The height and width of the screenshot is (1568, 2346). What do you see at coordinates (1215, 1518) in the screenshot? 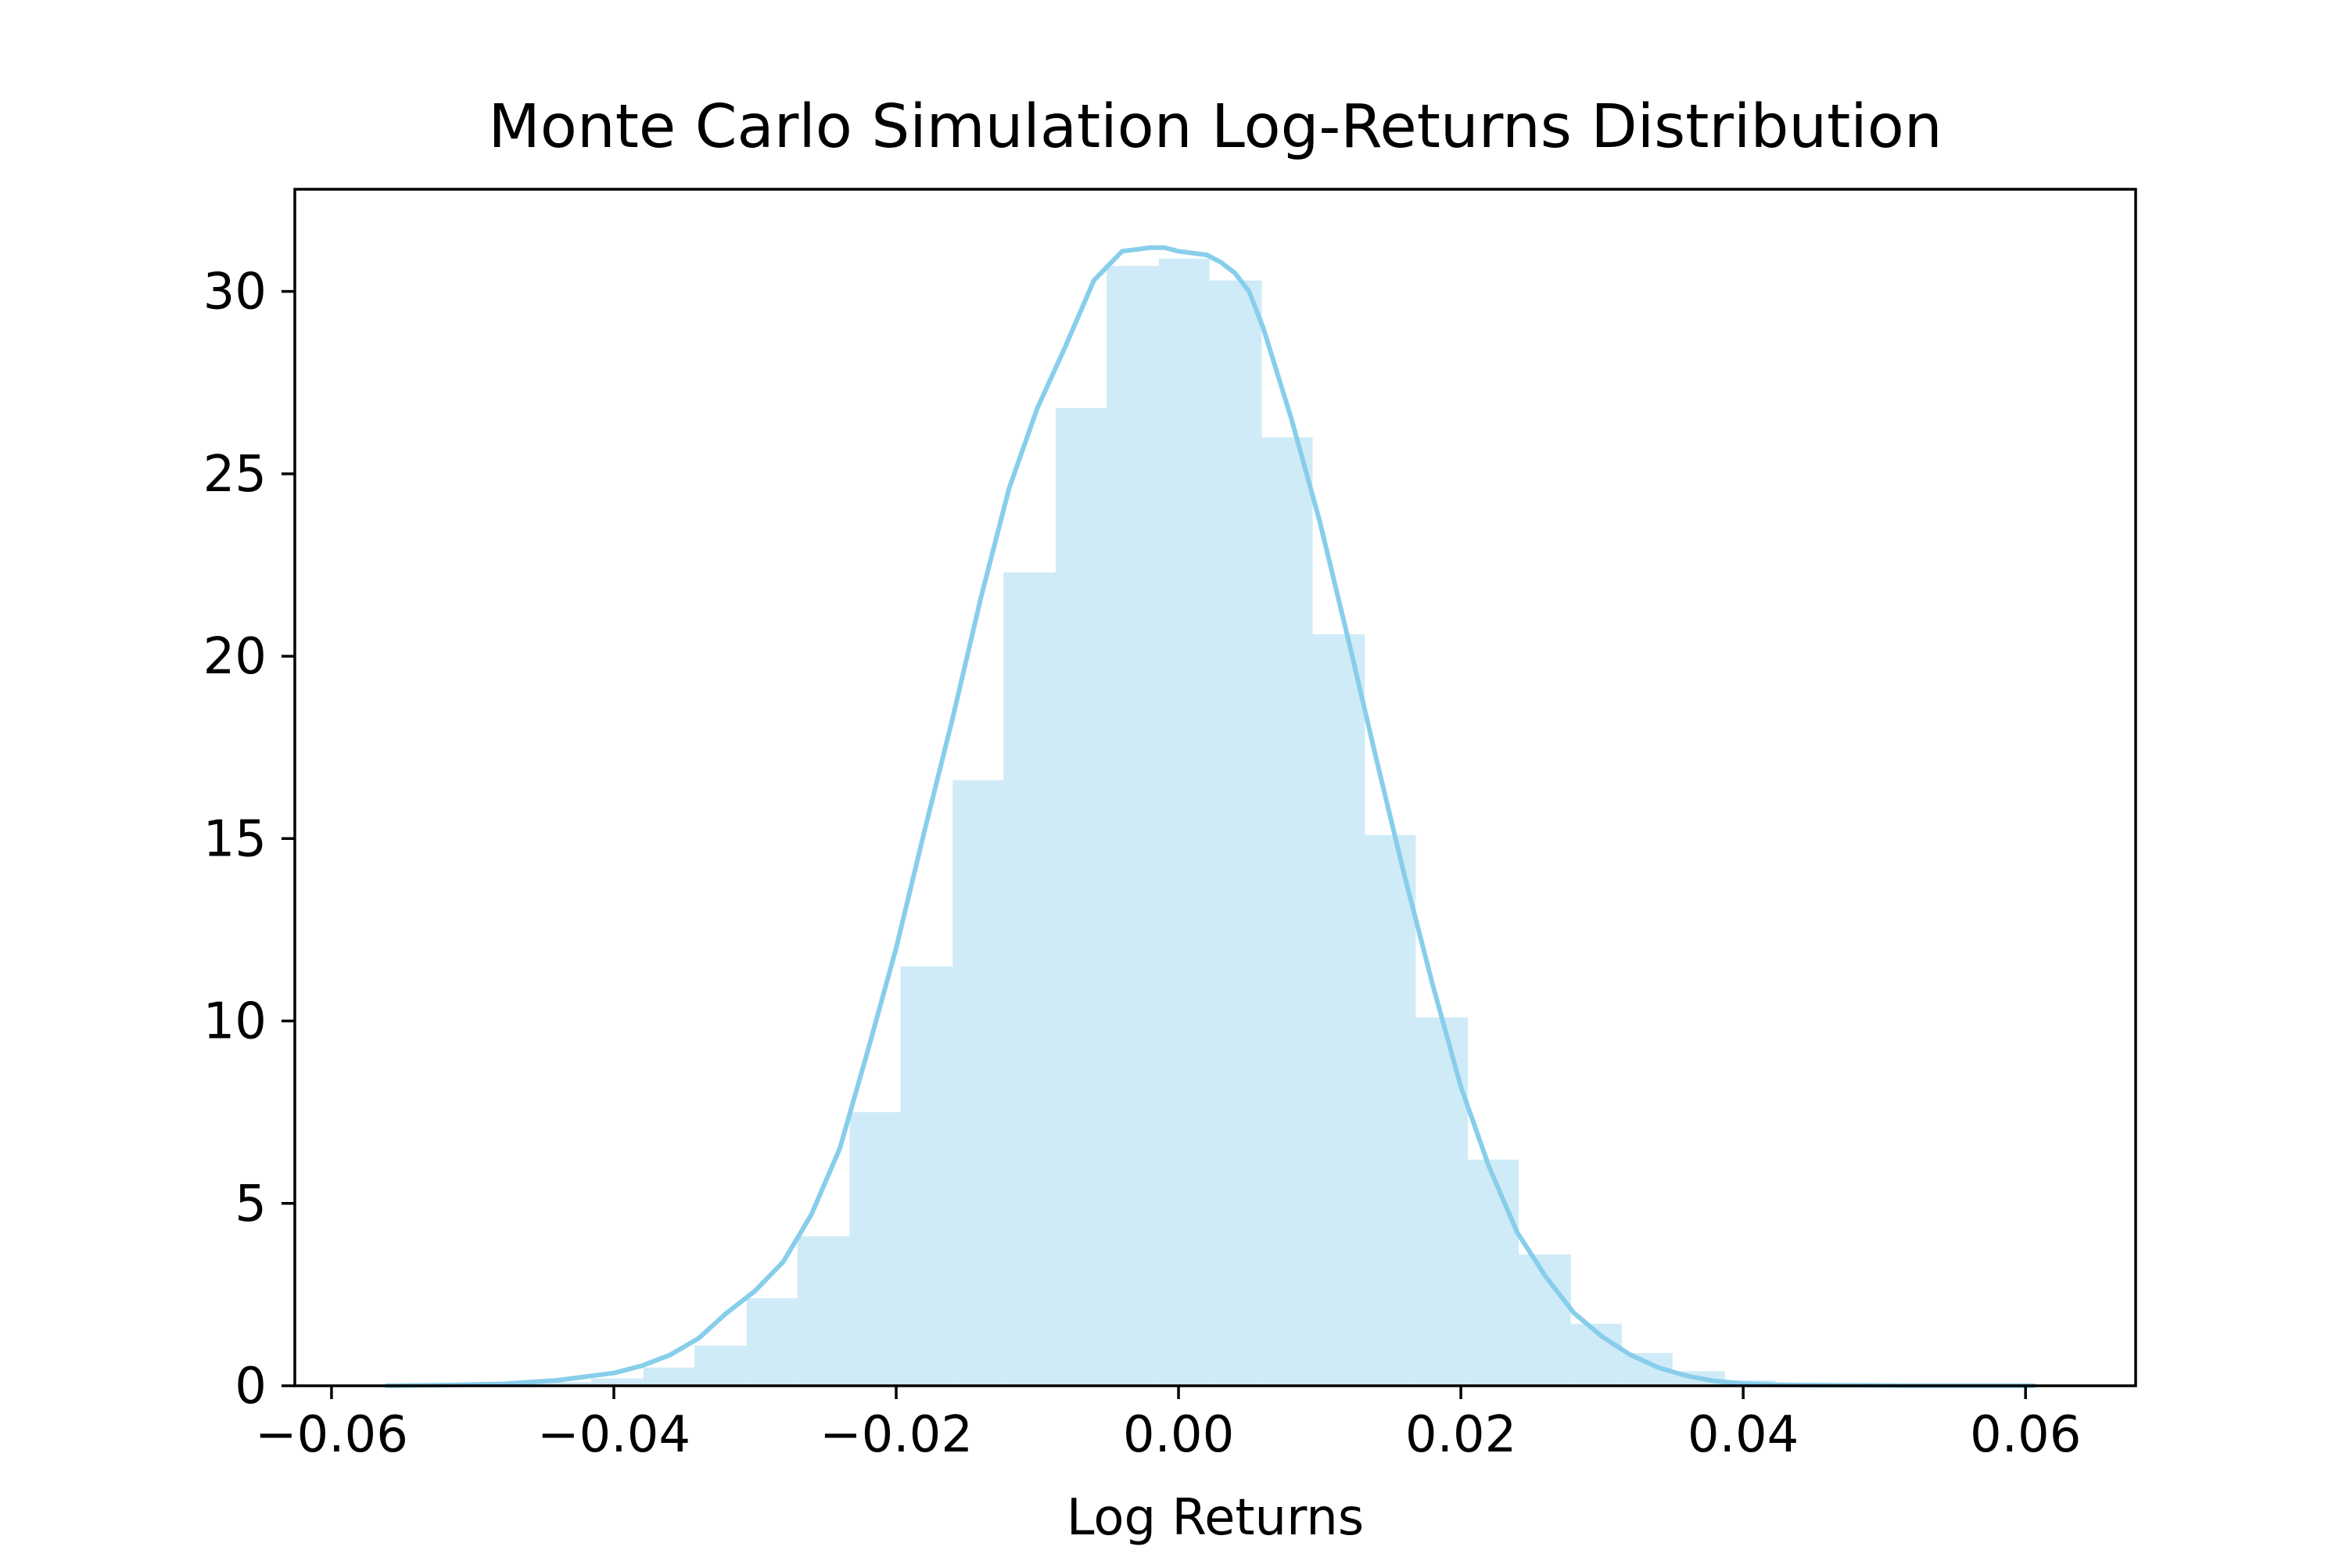
I see `x-axis-label: Log Returns` at bounding box center [1215, 1518].